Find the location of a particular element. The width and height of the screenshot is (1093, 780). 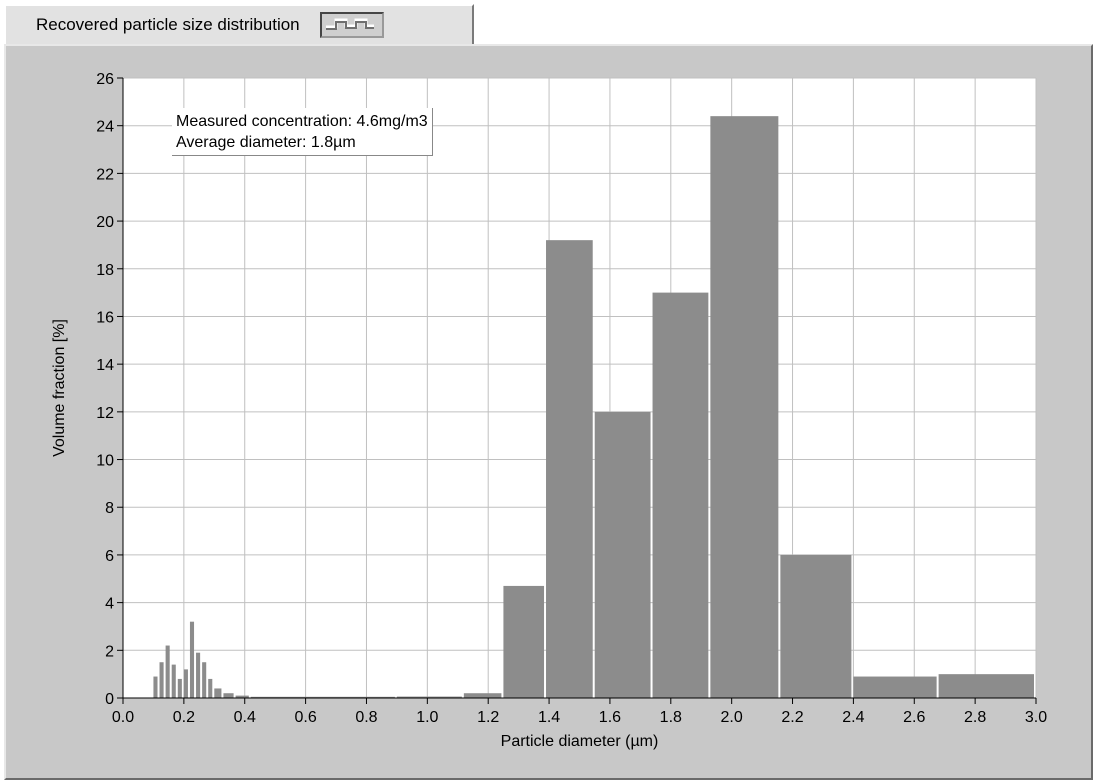

x-tick-label: 2.4 is located at coordinates (853, 717).